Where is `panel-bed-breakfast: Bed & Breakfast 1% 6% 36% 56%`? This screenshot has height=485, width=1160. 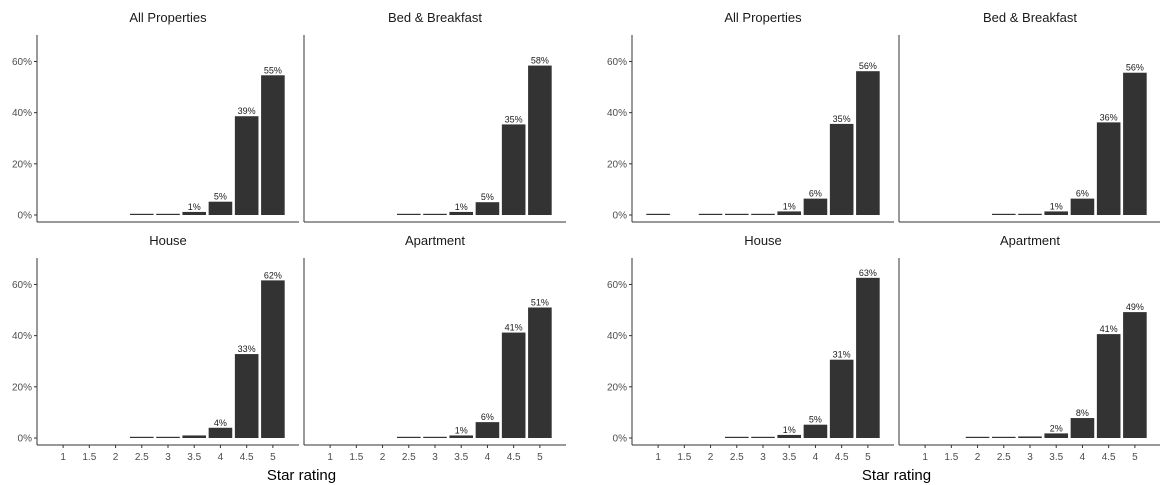 panel-bed-breakfast: Bed & Breakfast 1% 6% 36% 56% is located at coordinates (1029, 116).